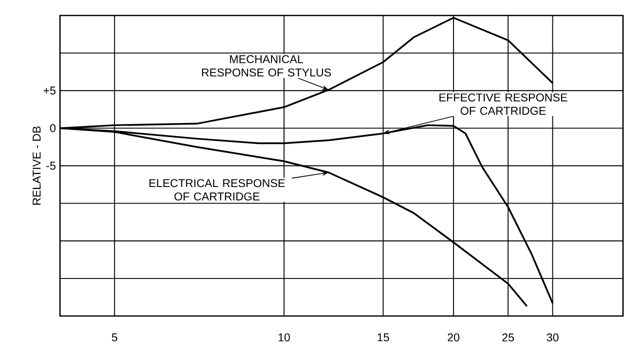  I want to click on y-axis-title: RELATIVE - DB, so click(36, 165).